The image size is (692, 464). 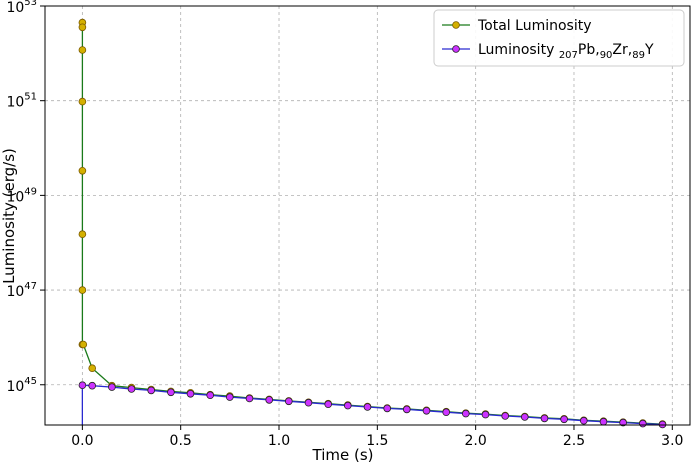 I want to click on y-tick-label: 1047, so click(x=21, y=290).